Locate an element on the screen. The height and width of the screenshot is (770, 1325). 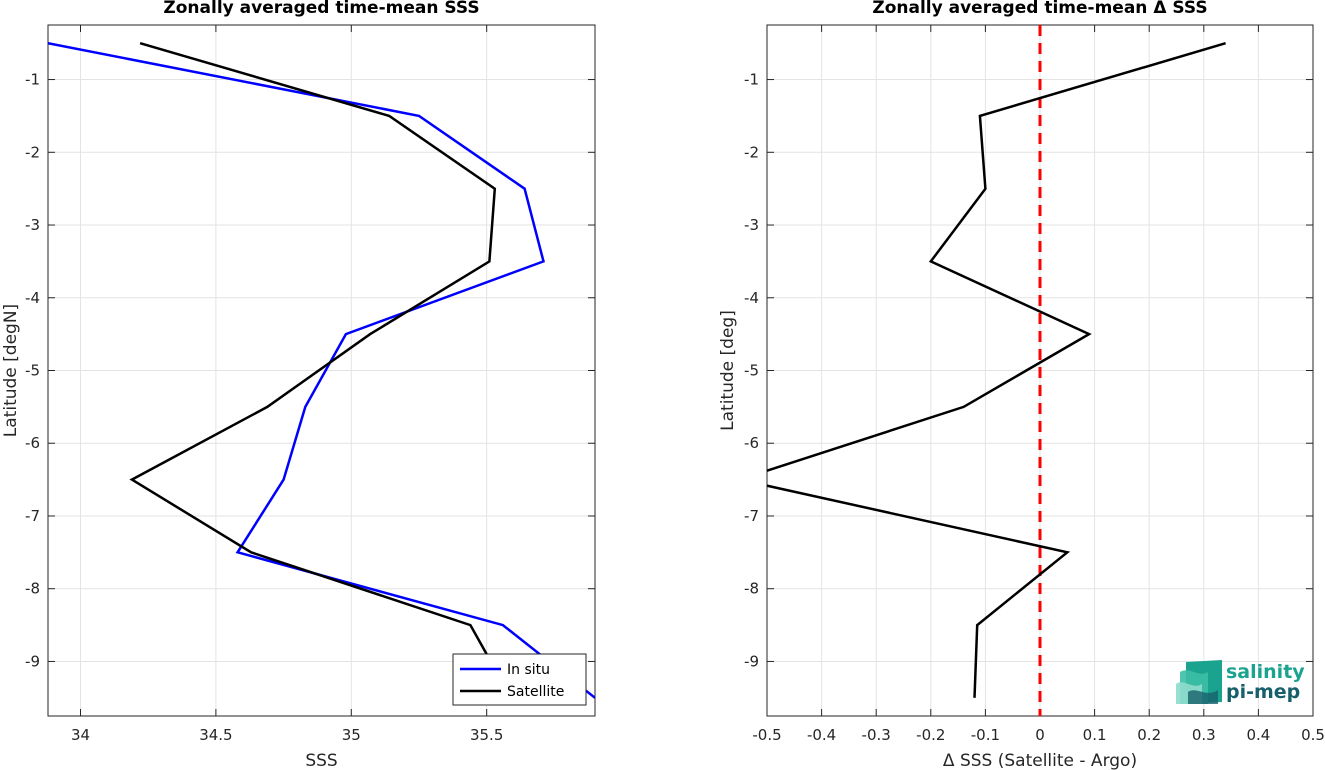
x-tick-label: 0.3 is located at coordinates (1204, 735).